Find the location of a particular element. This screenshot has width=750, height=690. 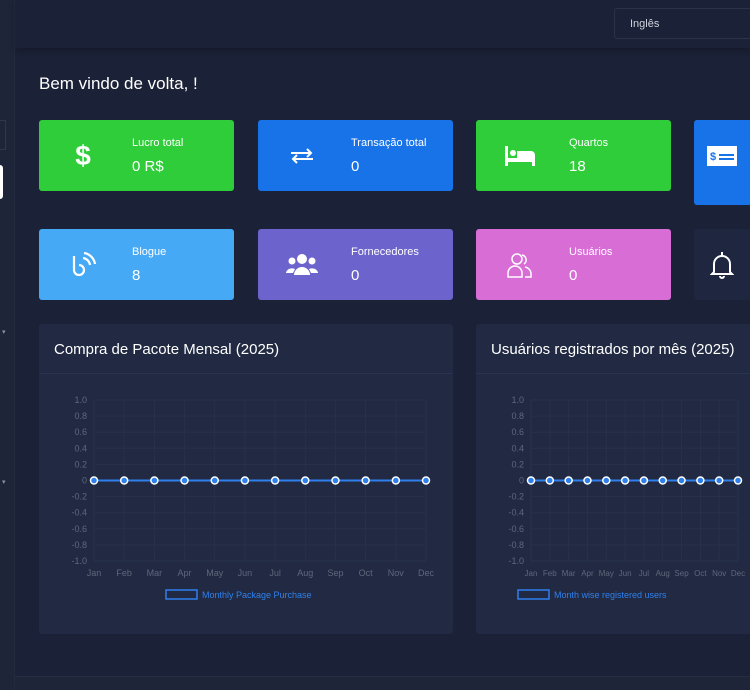

sidebar-active-item is located at coordinates (1, 182).